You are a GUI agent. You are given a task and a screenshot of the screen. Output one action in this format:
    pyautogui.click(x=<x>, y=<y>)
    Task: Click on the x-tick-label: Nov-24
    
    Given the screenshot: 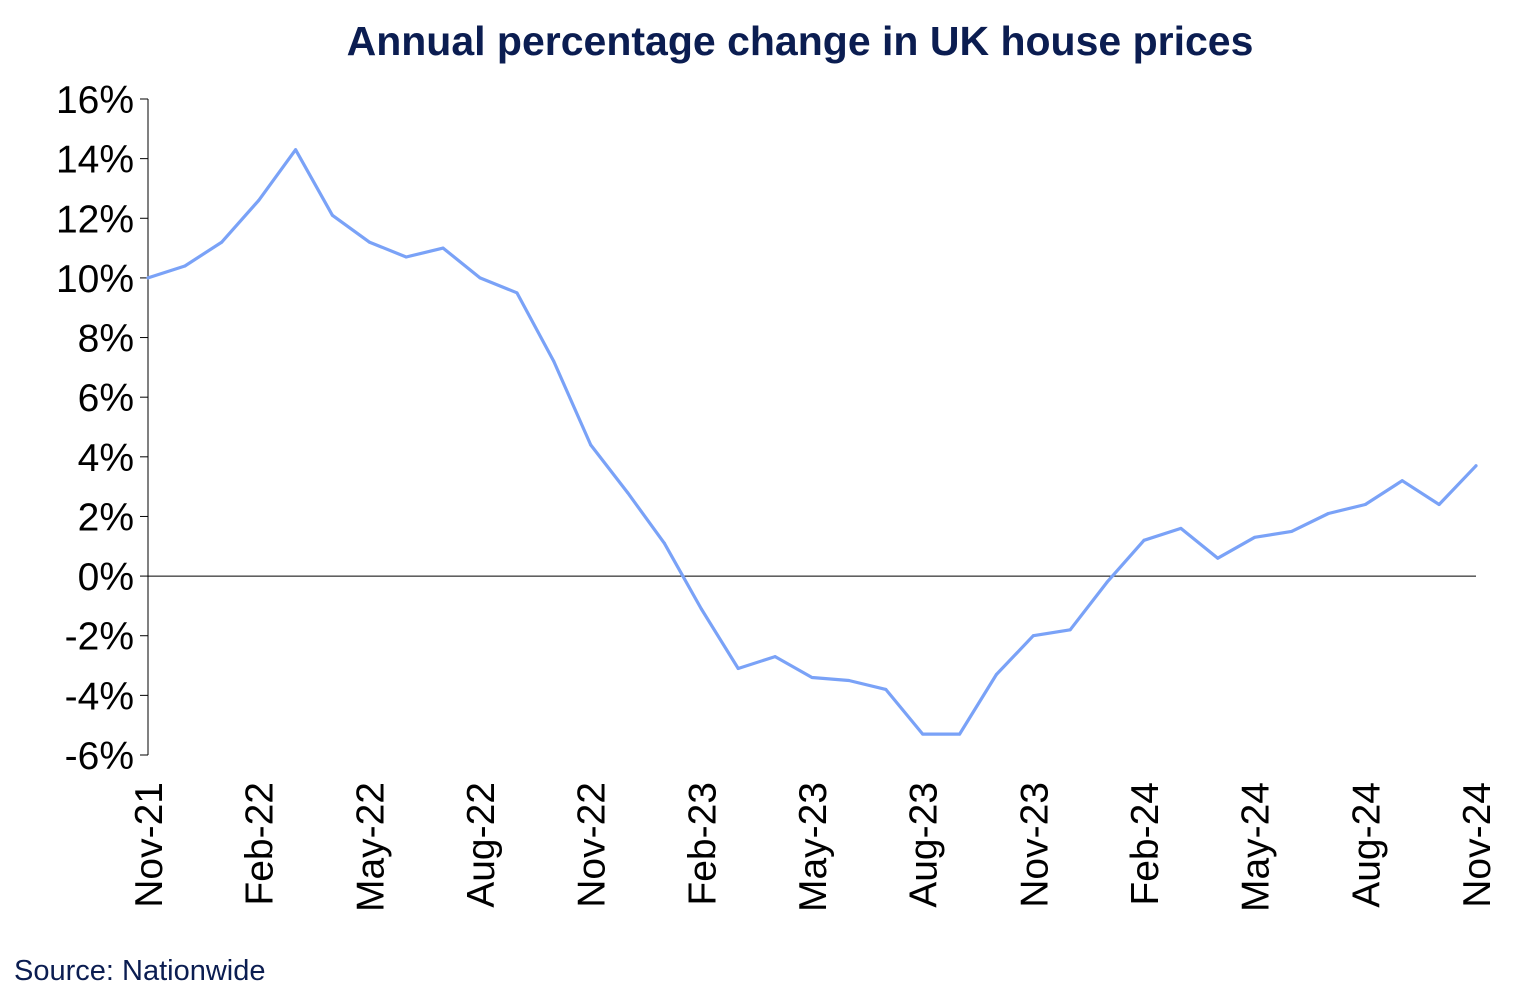 What is the action you would take?
    pyautogui.click(x=1477, y=845)
    